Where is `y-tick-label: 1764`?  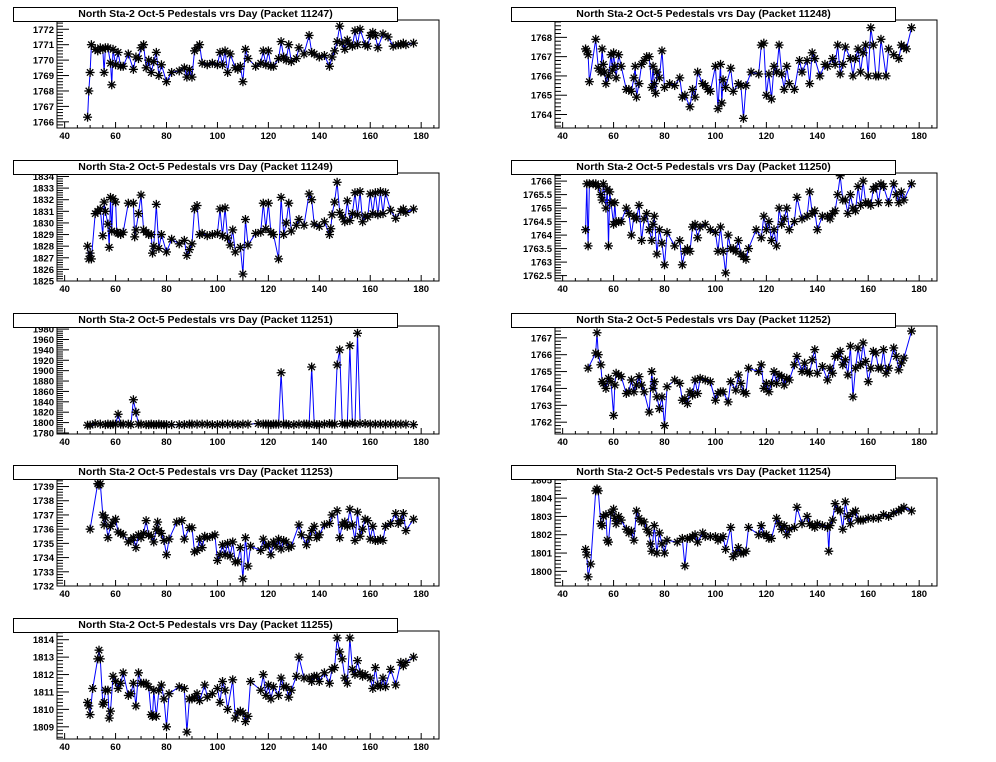
y-tick-label: 1764 is located at coordinates (542, 236).